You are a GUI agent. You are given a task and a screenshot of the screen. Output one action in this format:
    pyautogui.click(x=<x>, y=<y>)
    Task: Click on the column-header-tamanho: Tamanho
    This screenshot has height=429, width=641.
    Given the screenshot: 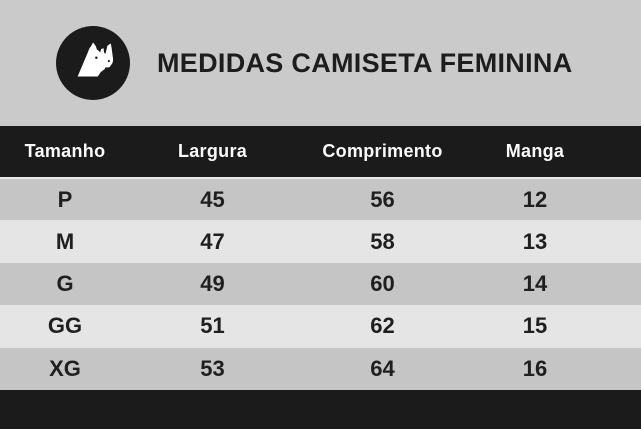 What is the action you would take?
    pyautogui.click(x=65, y=151)
    